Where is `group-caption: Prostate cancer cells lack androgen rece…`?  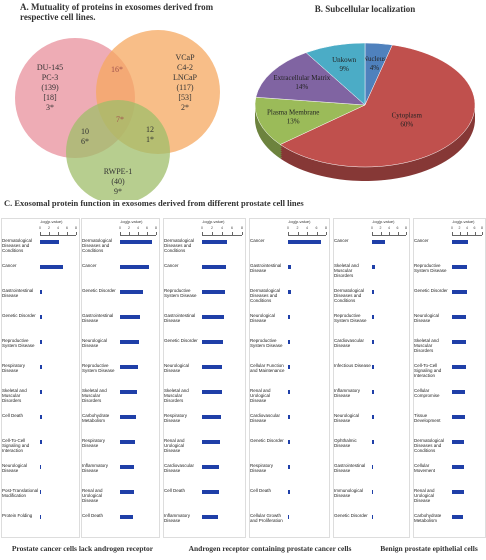
group-caption: Prostate cancer cells lack androgen rece… is located at coordinates (82, 548).